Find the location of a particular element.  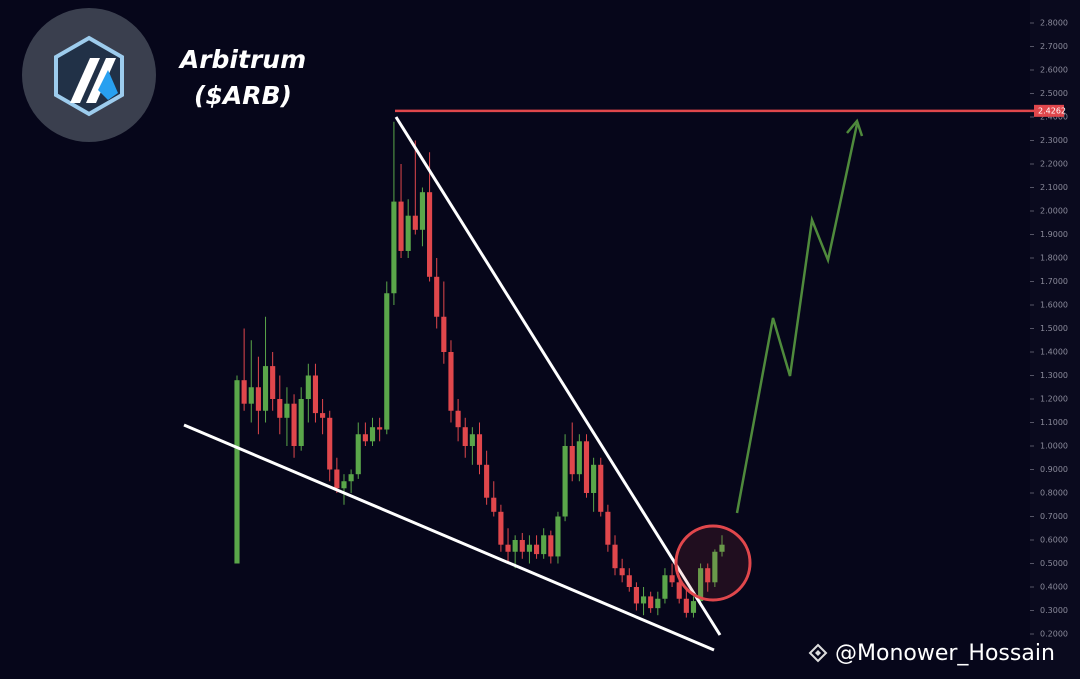

y-tick-label: 0.4000 is located at coordinates (1054, 587).